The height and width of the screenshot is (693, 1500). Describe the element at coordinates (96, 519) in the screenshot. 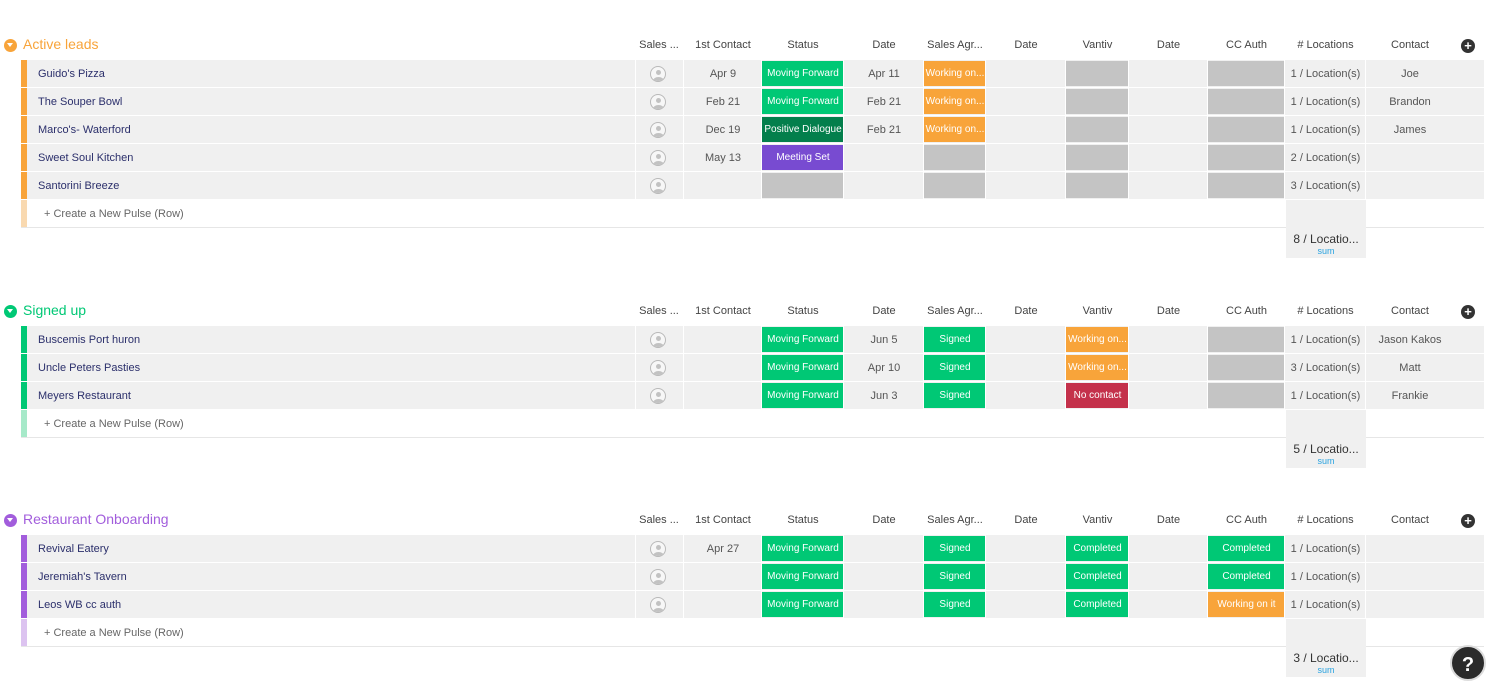

I see `group-title: Restaurant Onboarding` at that location.